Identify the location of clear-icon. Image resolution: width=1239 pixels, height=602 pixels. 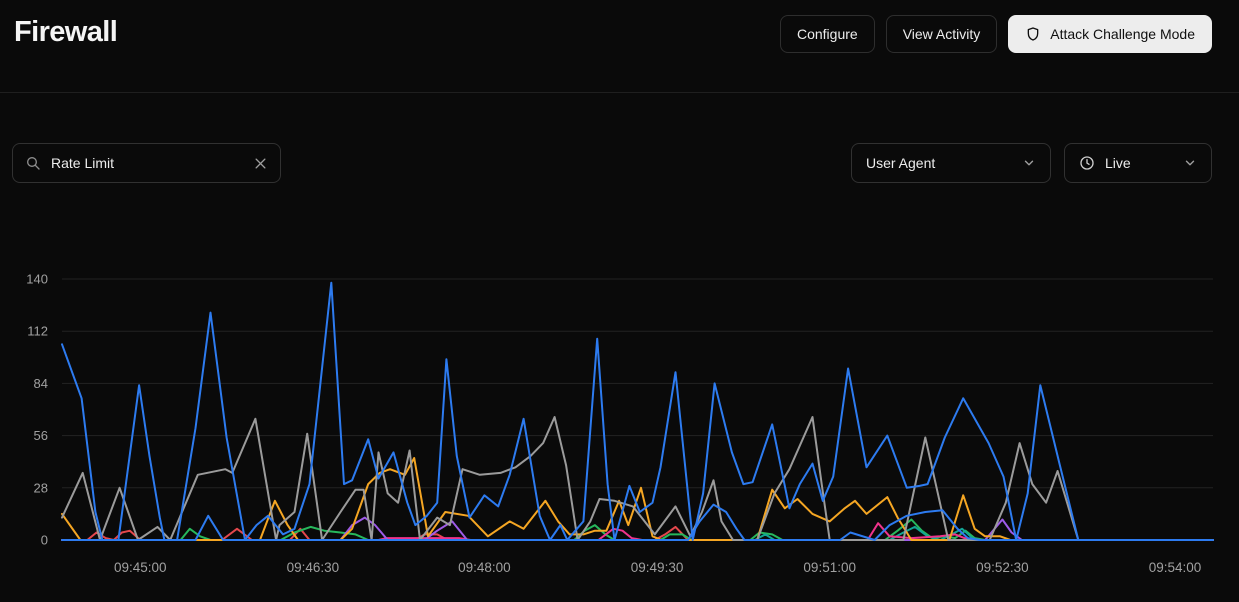
(260, 163).